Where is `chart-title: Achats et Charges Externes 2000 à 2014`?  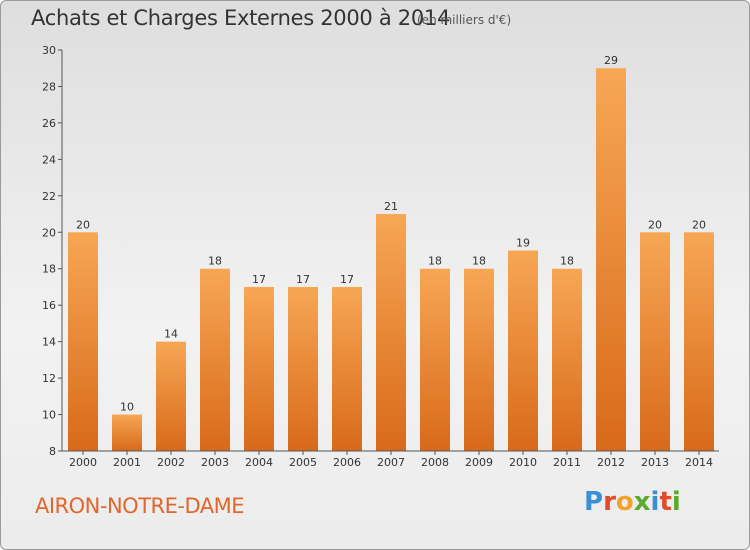 chart-title: Achats et Charges Externes 2000 à 2014 is located at coordinates (241, 18).